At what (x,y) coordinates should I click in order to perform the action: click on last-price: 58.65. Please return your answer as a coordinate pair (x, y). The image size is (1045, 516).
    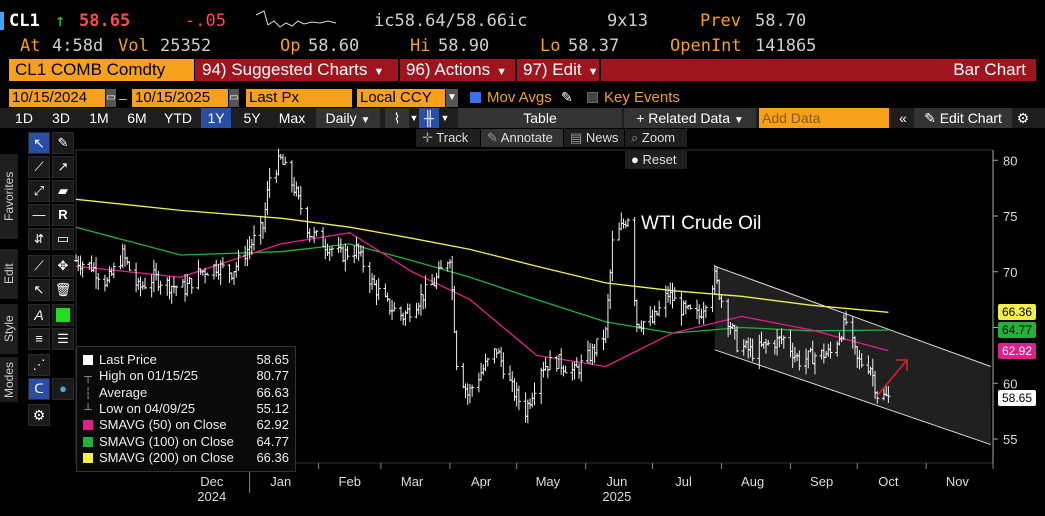
    Looking at the image, I should click on (105, 21).